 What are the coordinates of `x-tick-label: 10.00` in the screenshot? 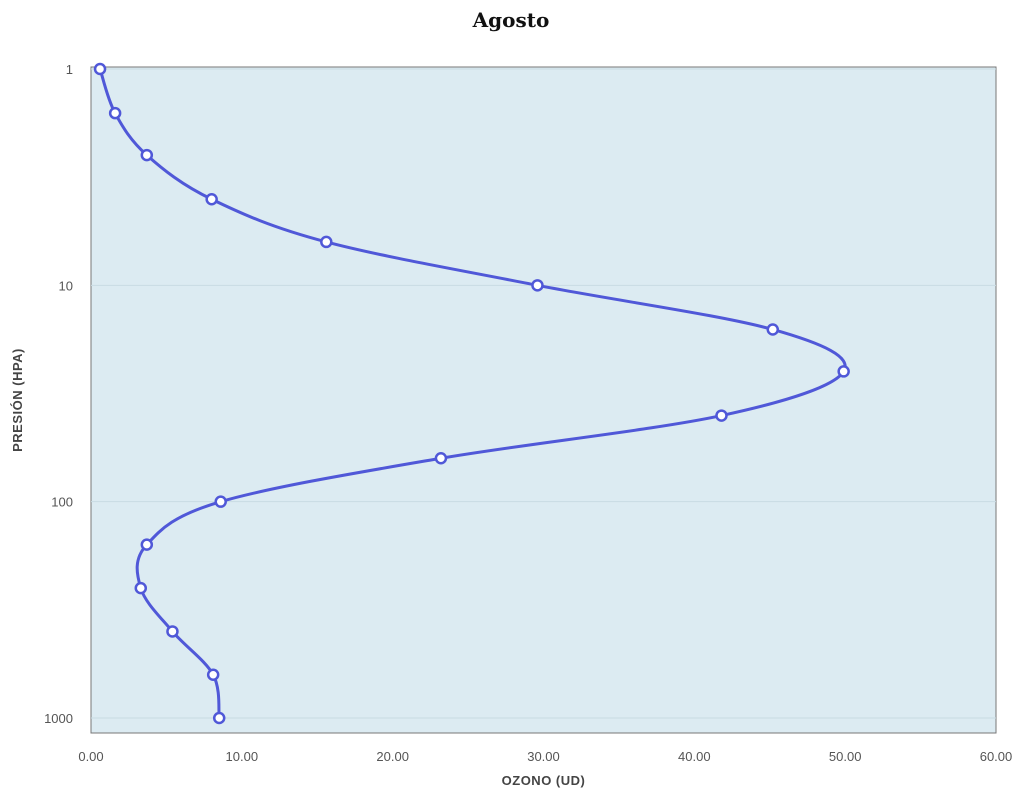 It's located at (242, 756).